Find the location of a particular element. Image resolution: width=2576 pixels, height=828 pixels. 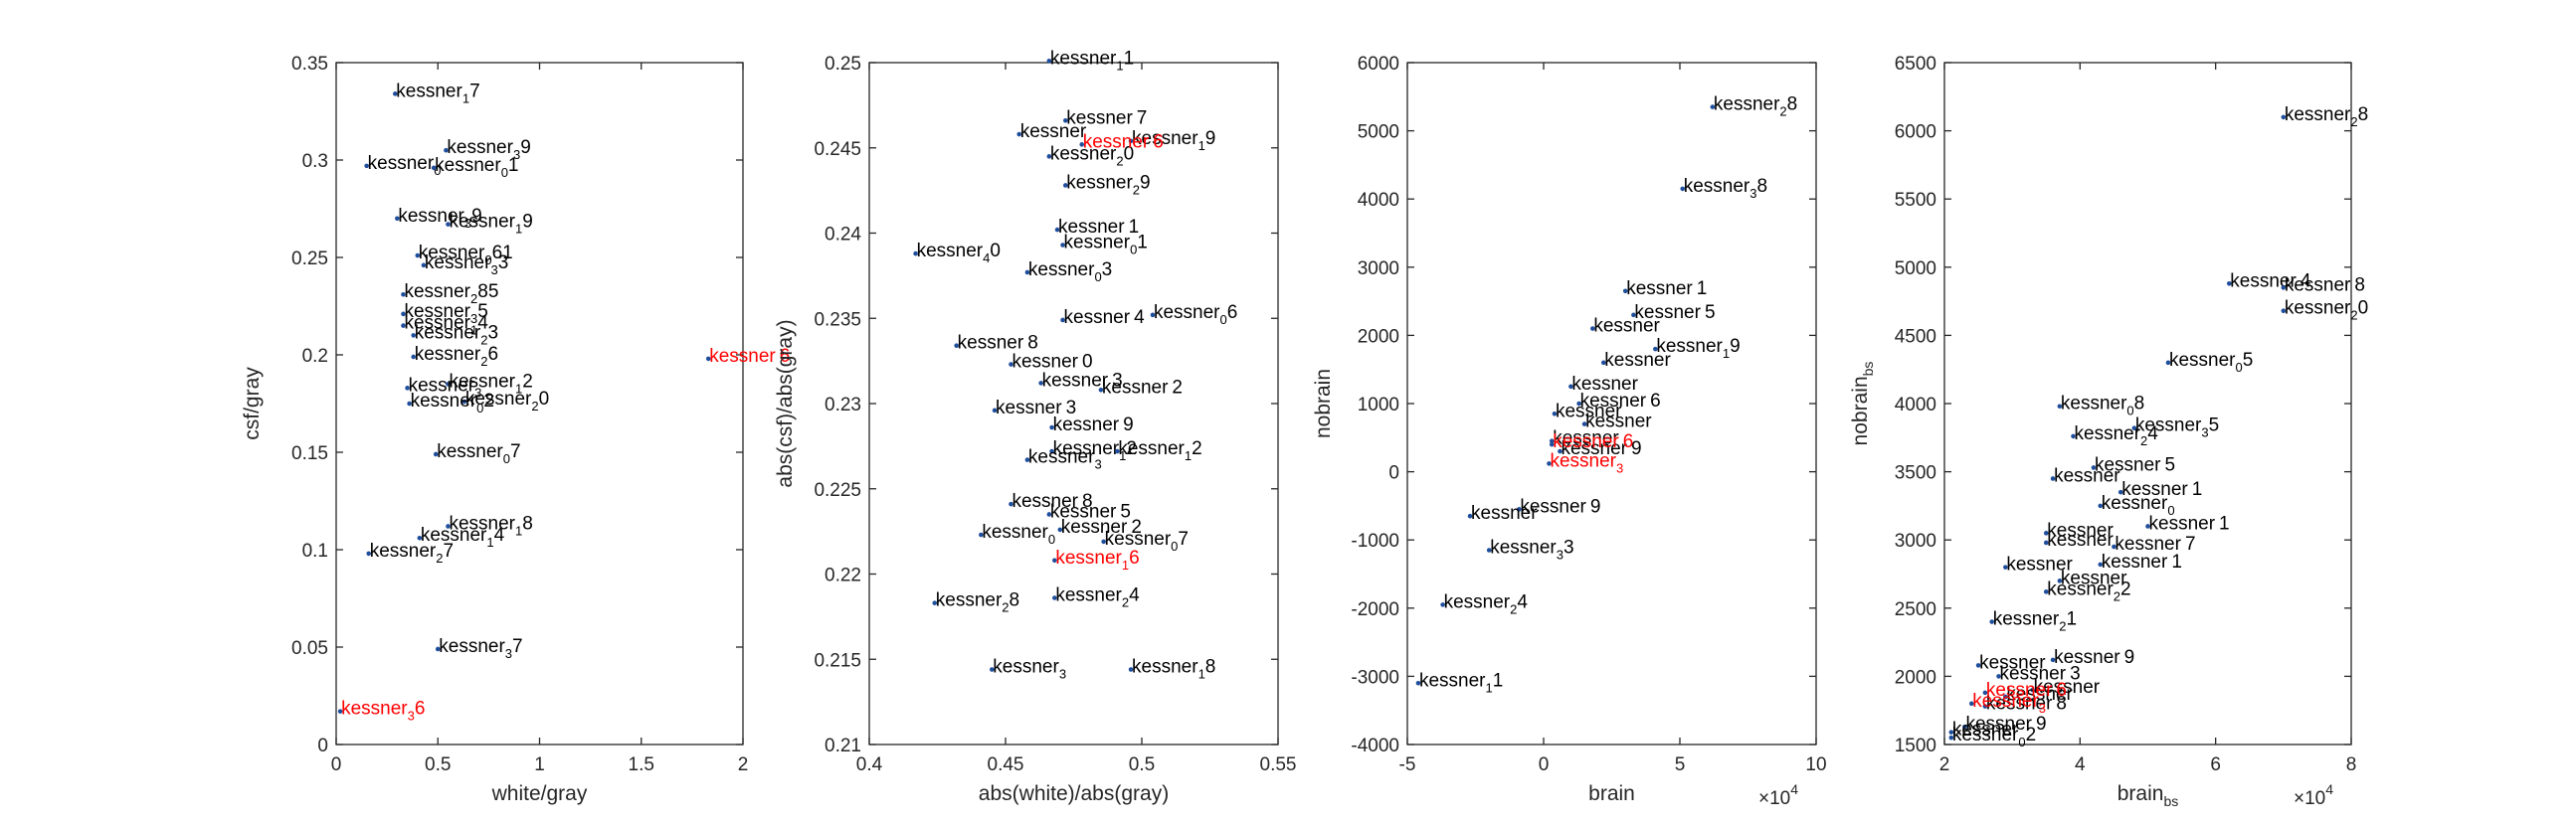

point-label: kessner02 is located at coordinates (1994, 737).